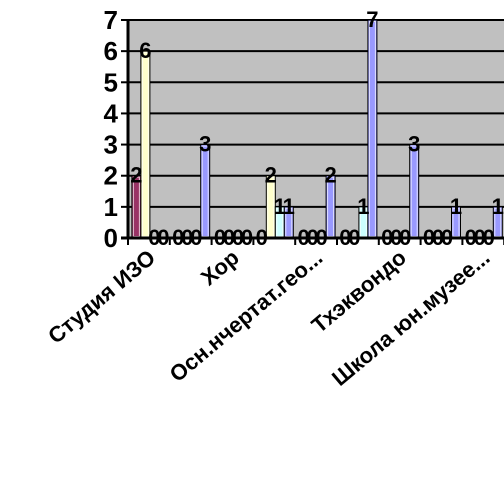  I want to click on category-label: Студия ИЗО, so click(101, 297).